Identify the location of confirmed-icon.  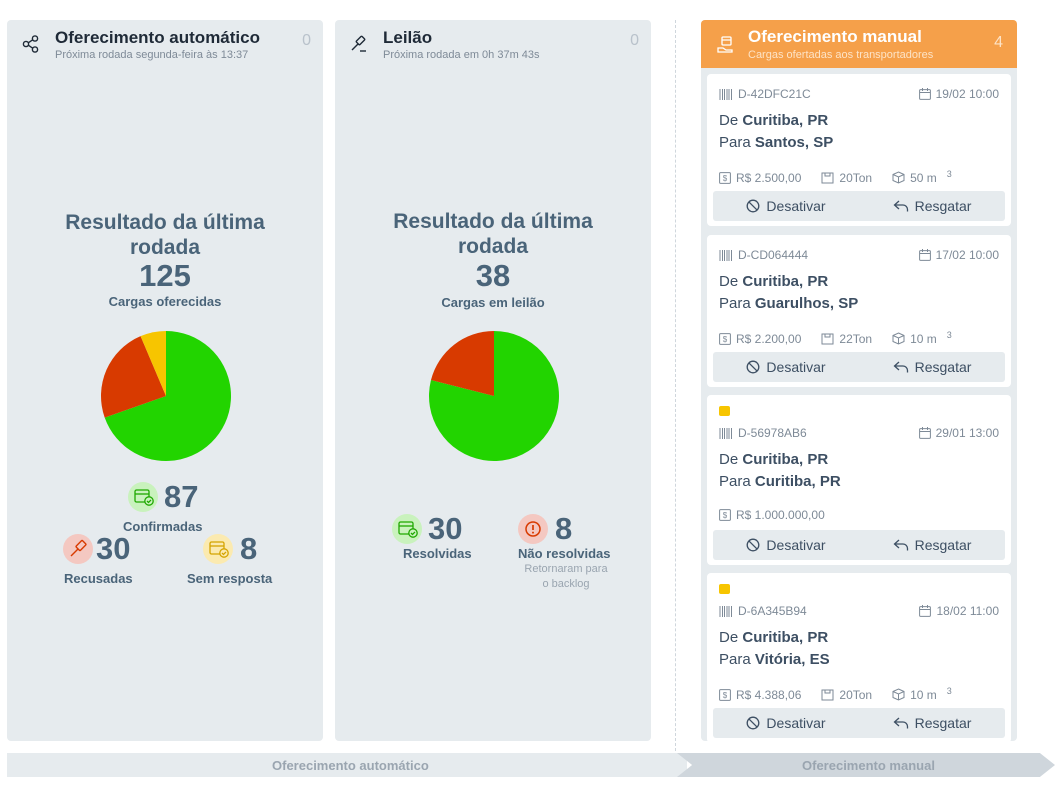
(143, 497).